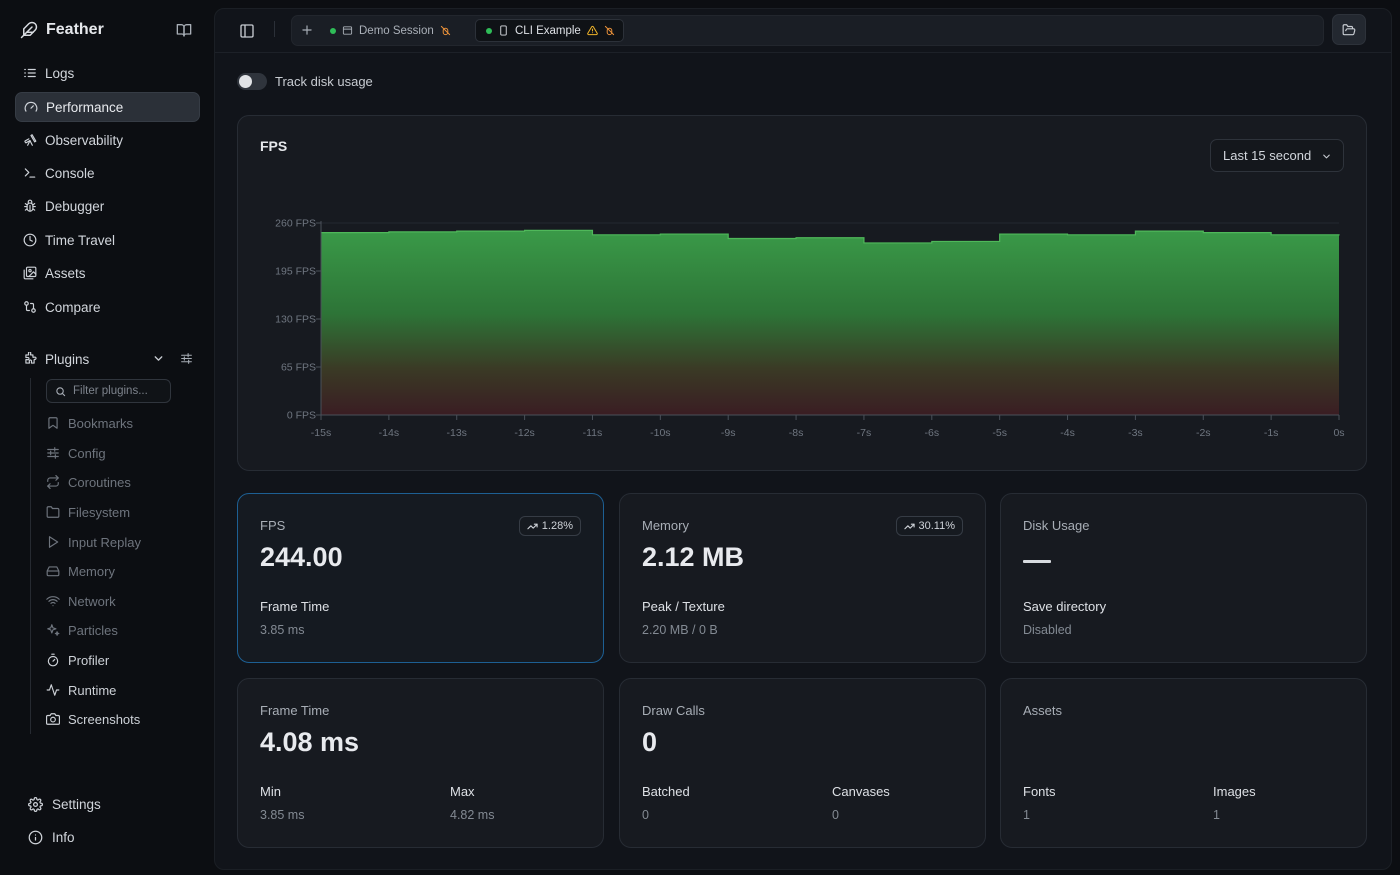 Image resolution: width=1400 pixels, height=875 pixels. I want to click on nav-item-debugger: Debugger, so click(107, 206).